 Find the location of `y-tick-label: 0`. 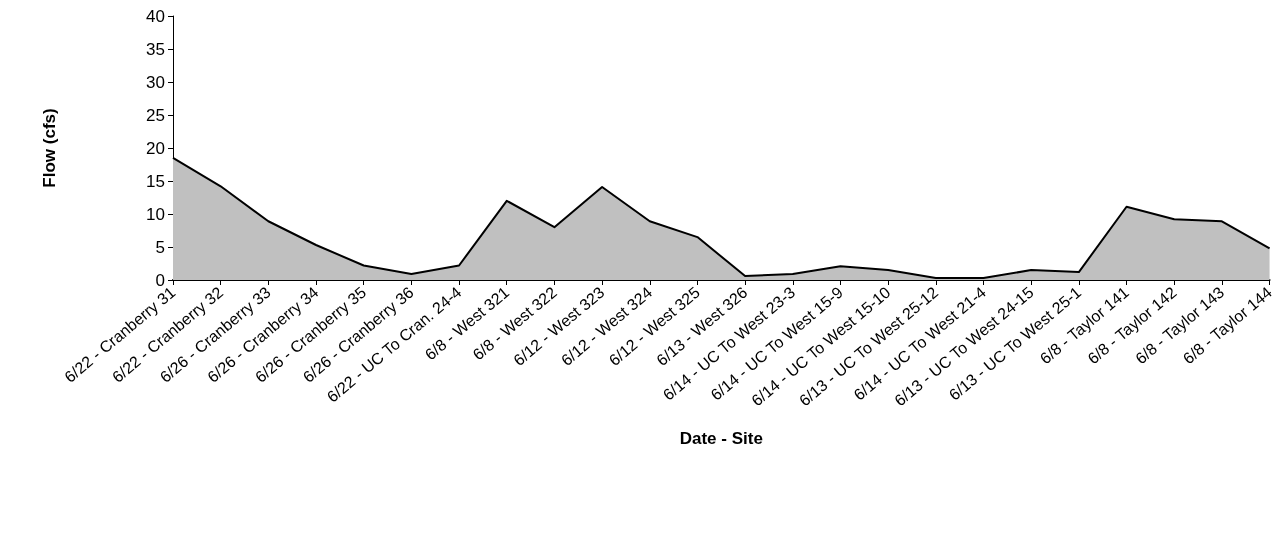

y-tick-label: 0 is located at coordinates (160, 280).